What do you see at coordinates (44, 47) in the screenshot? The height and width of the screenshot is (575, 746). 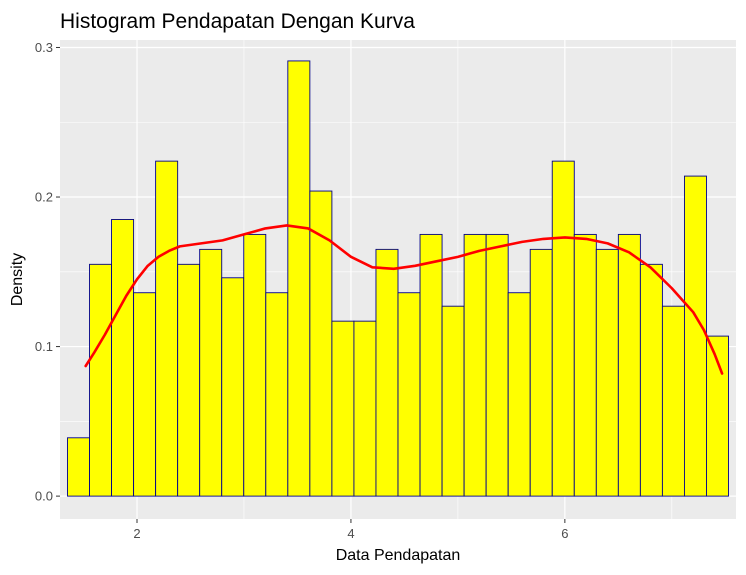 I see `y-tick-label: 0.3` at bounding box center [44, 47].